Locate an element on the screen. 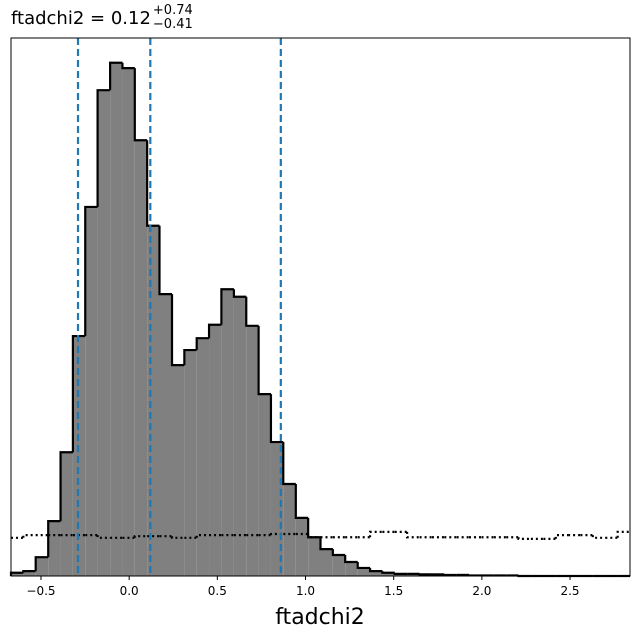  x-tick-label: 1.0 is located at coordinates (305, 591).